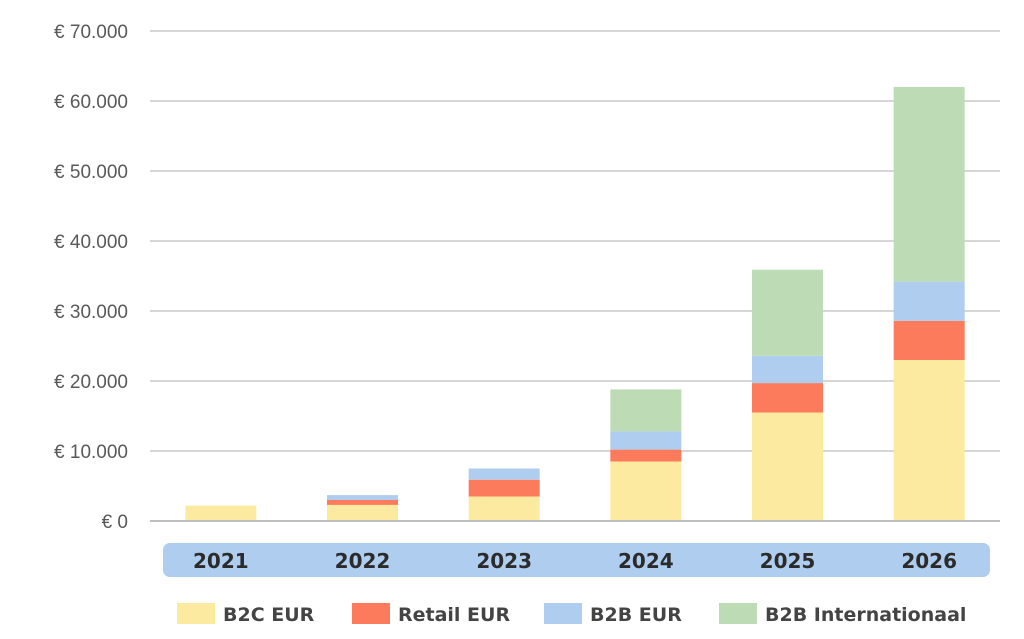 The image size is (1024, 639). I want to click on bar-2026-b2b-eur, so click(929, 301).